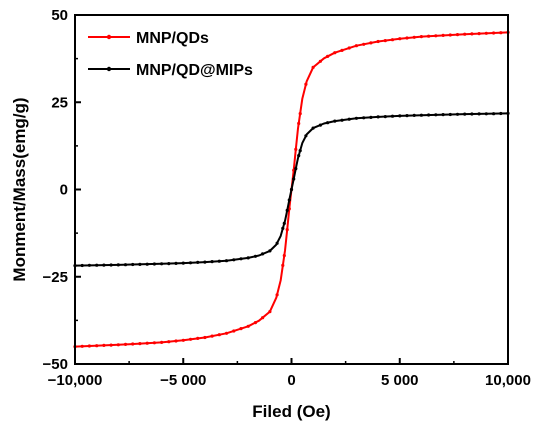  I want to click on legend-marker, so click(109, 37).